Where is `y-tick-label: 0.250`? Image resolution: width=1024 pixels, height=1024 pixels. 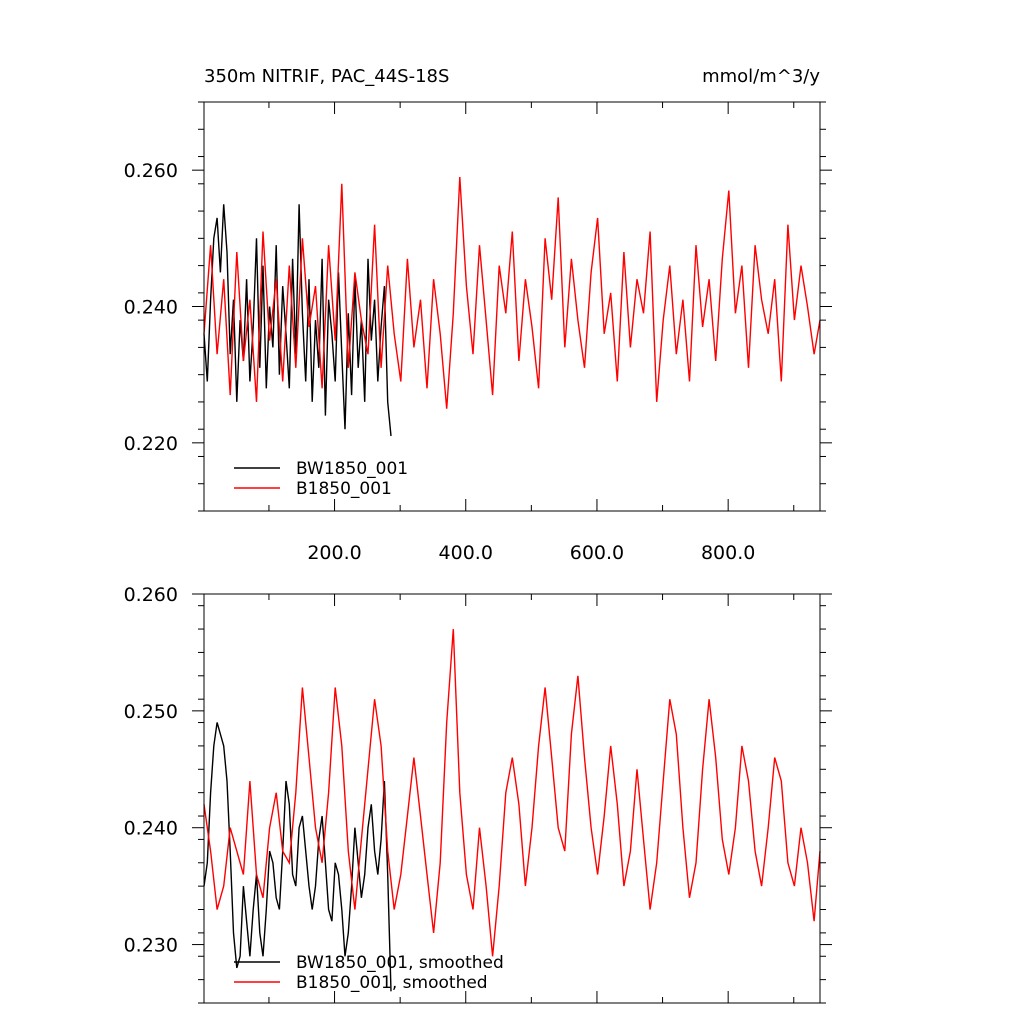
y-tick-label: 0.250 is located at coordinates (151, 712).